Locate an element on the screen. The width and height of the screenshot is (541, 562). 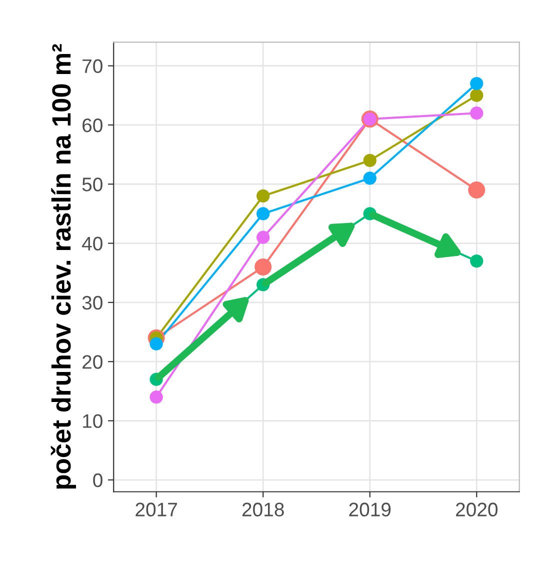
y-tick-label: 50 is located at coordinates (92, 185).